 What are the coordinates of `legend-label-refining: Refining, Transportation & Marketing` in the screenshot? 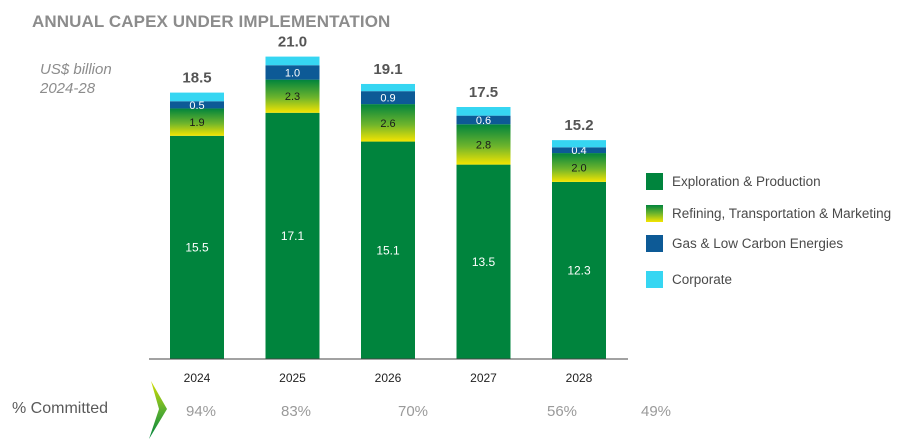 It's located at (782, 213).